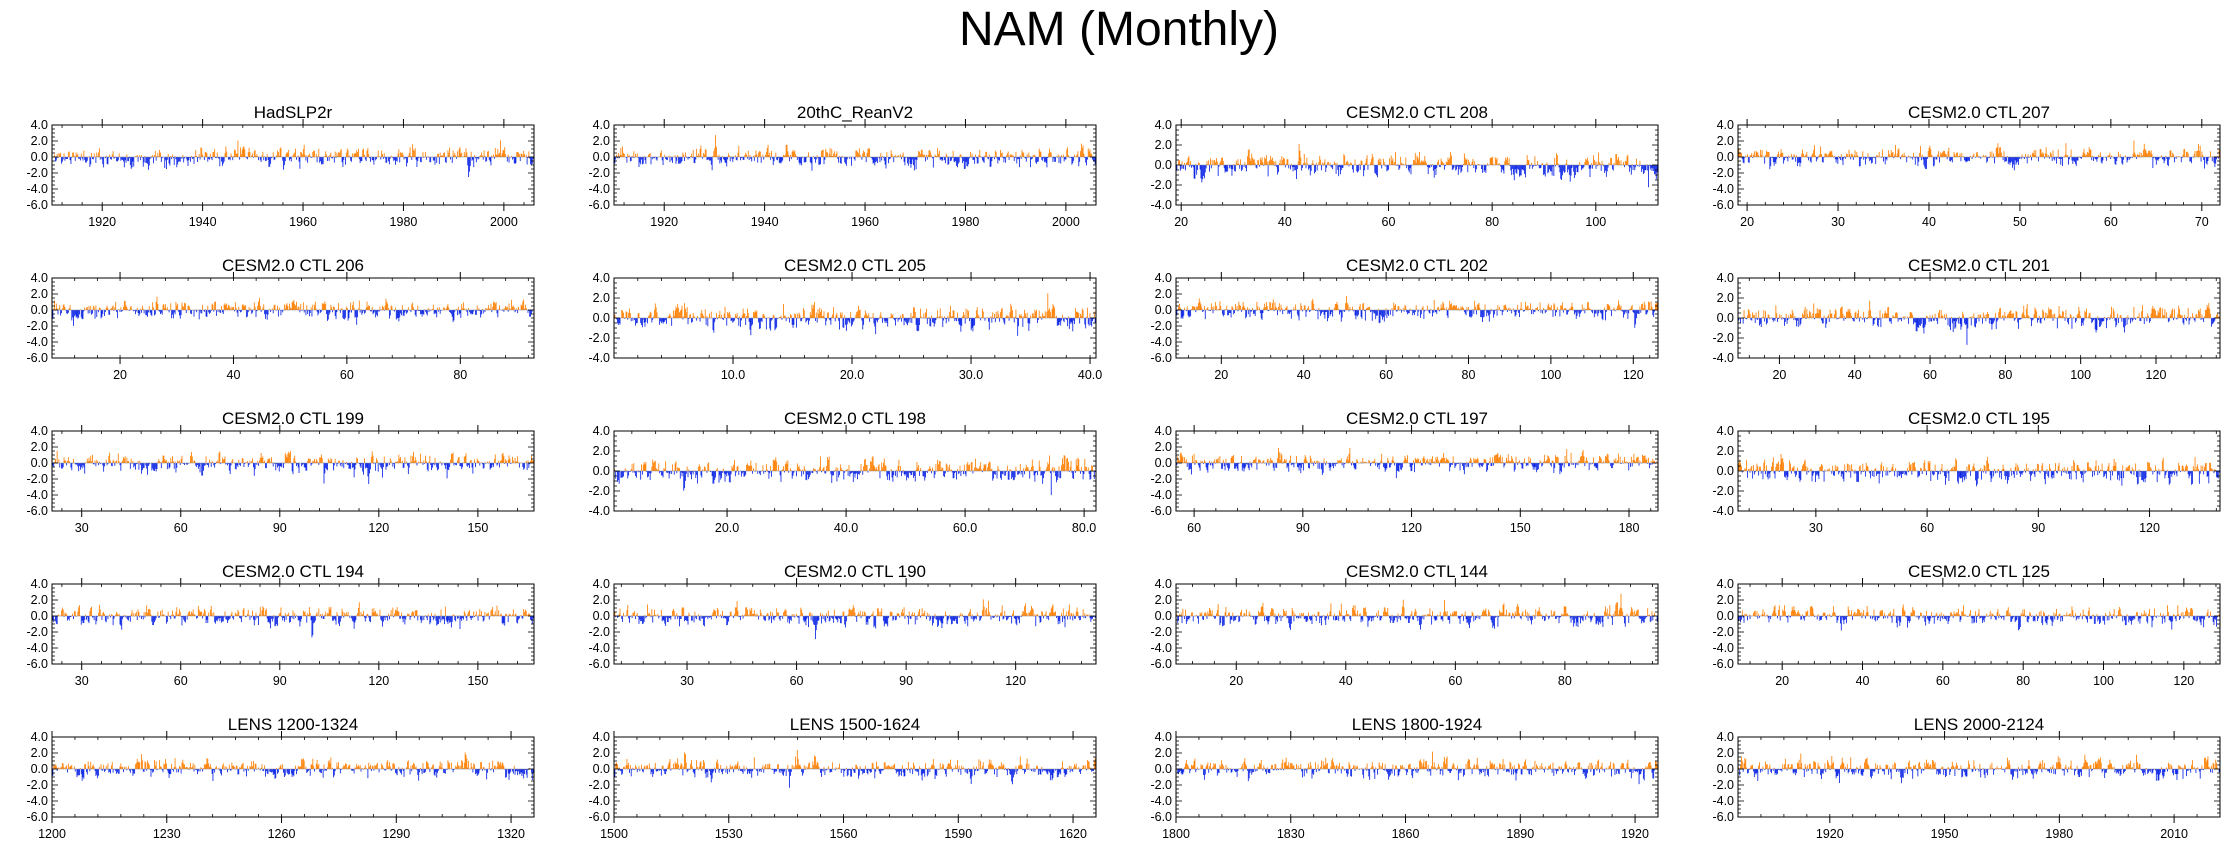  I want to click on panel-title: CESM2.0 CTL 201, so click(1979, 265).